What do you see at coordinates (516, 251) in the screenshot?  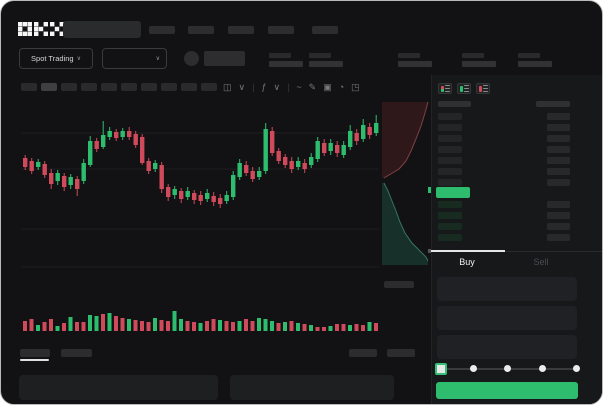 I see `tabs-divider` at bounding box center [516, 251].